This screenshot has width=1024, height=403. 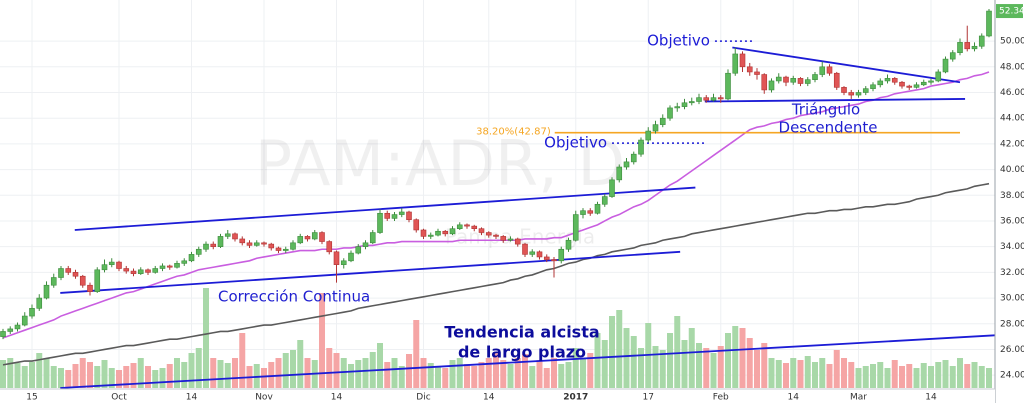 I want to click on x-tick-label: 14, so click(x=337, y=398).